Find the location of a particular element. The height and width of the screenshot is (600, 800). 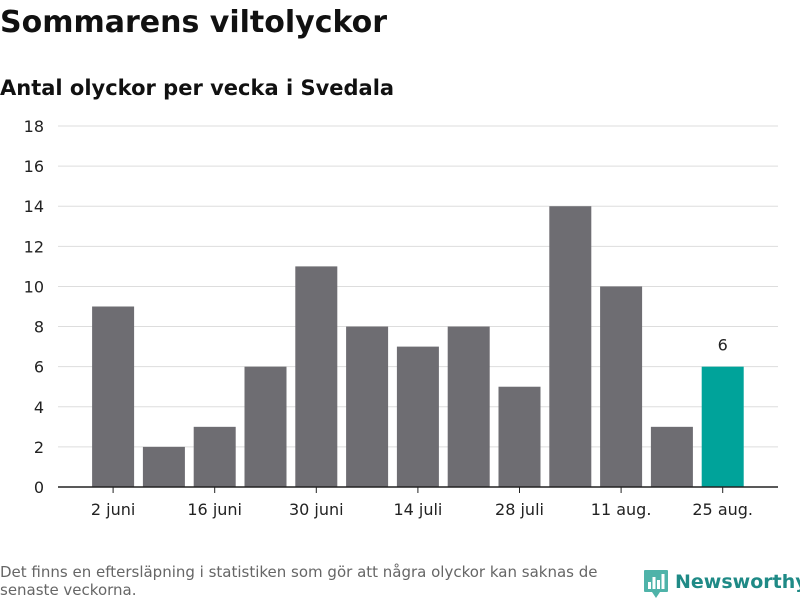

x-tick-label: 25 aug. is located at coordinates (722, 509).